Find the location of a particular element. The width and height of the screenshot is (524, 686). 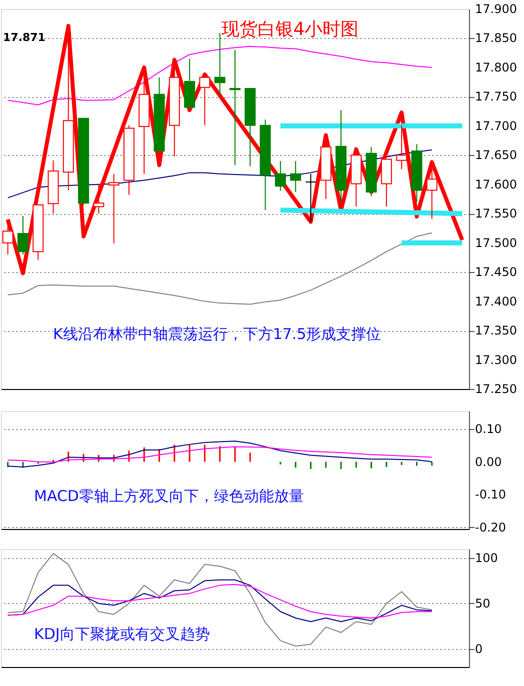

y-tick-label: 17.600 is located at coordinates (496, 184).